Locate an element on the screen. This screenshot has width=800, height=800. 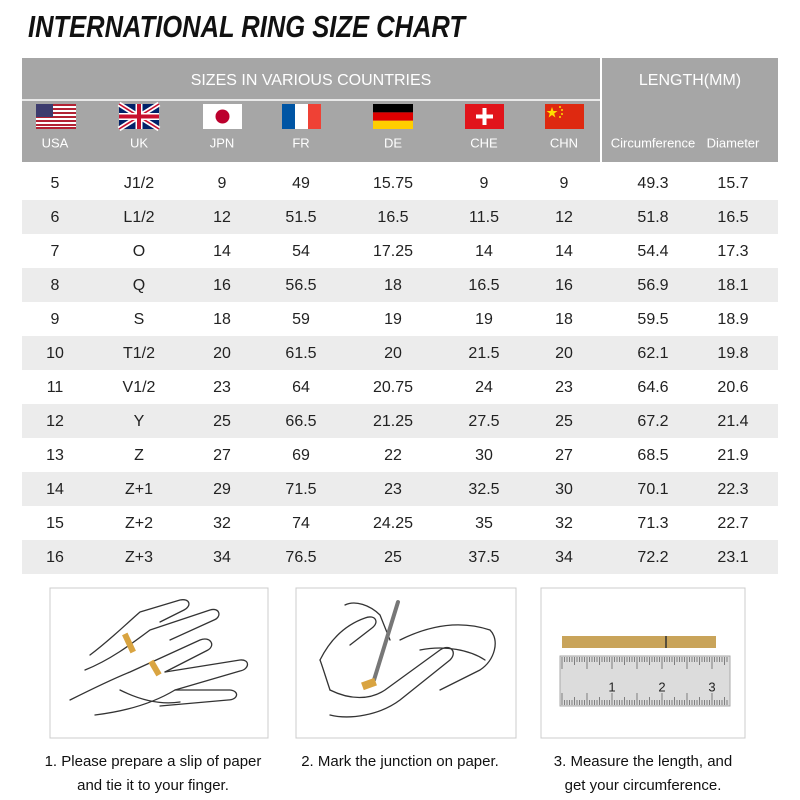
column-header: JPN is located at coordinates (222, 142).